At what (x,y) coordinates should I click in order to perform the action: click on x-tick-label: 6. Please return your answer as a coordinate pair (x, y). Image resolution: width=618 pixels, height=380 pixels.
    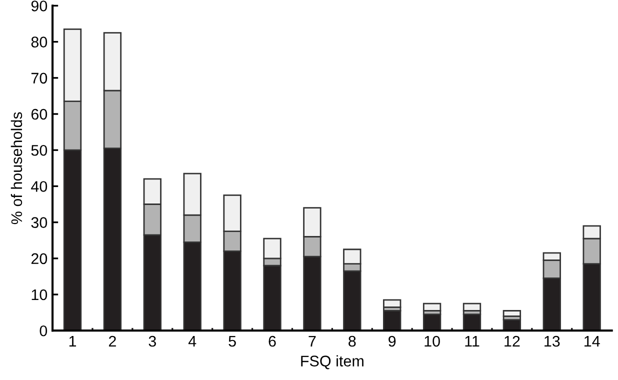
    Looking at the image, I should click on (272, 341).